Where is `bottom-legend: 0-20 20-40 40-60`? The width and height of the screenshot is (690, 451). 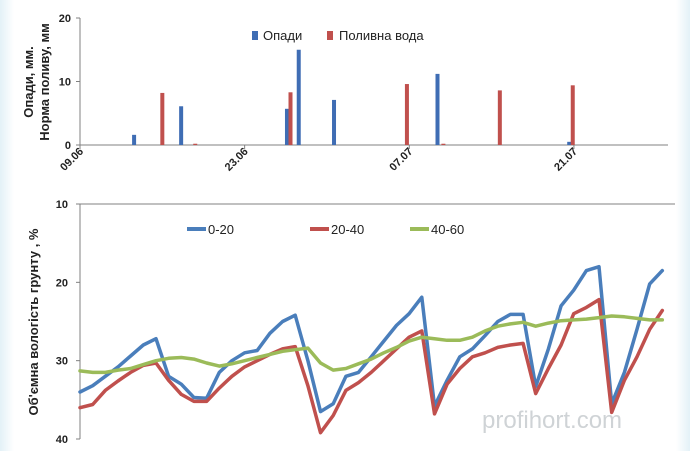 bottom-legend: 0-20 20-40 40-60 is located at coordinates (325, 229).